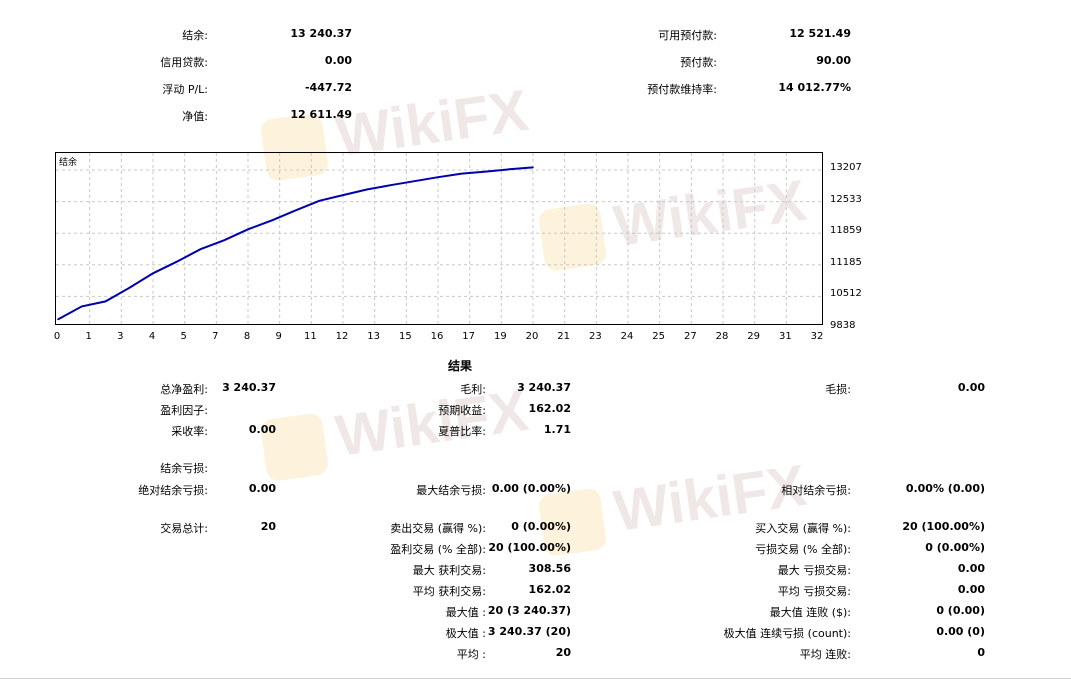  What do you see at coordinates (754, 336) in the screenshot?
I see `x-tick-label: 29` at bounding box center [754, 336].